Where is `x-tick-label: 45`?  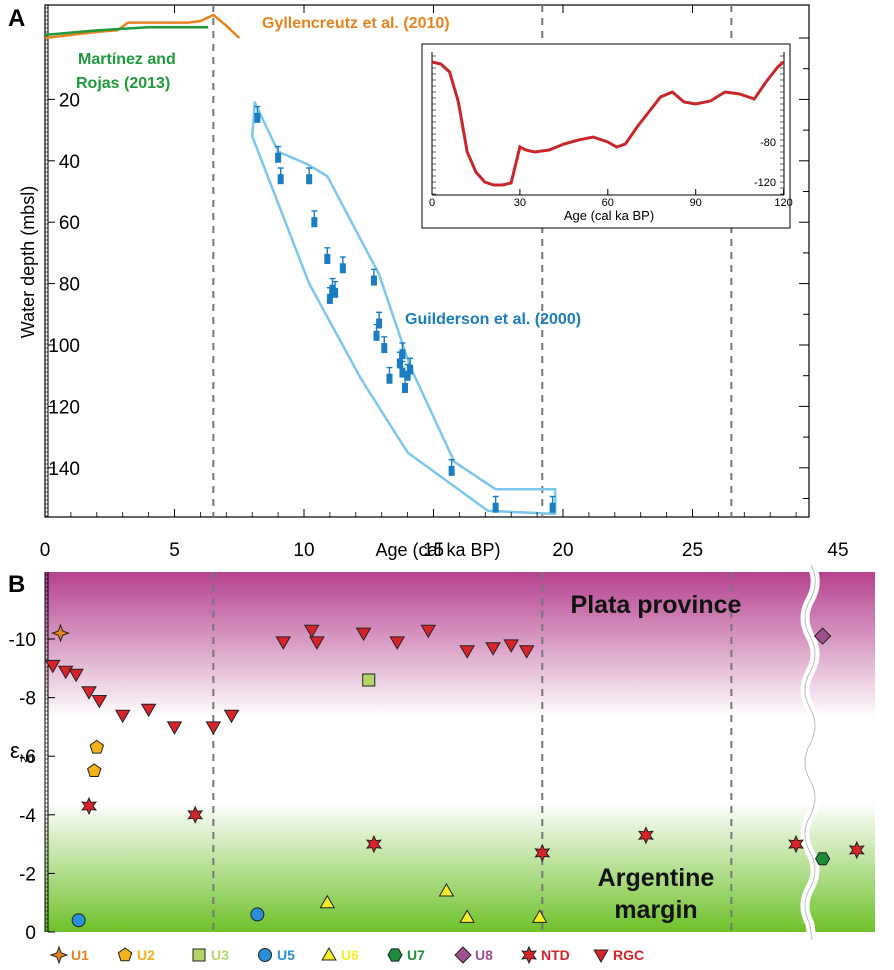 x-tick-label: 45 is located at coordinates (837, 550).